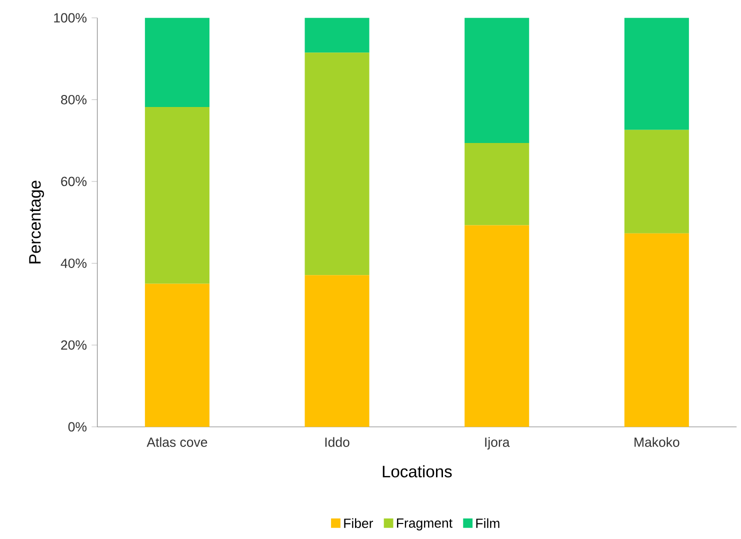 The width and height of the screenshot is (741, 539). I want to click on y-tick-label: 0%, so click(77, 427).